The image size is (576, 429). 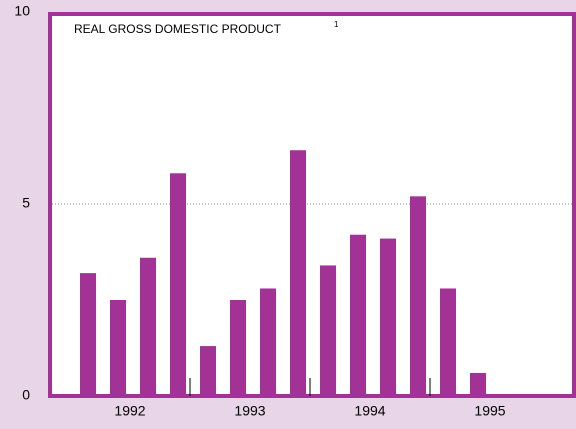 What do you see at coordinates (369, 411) in the screenshot?
I see `x-group-label: 1994` at bounding box center [369, 411].